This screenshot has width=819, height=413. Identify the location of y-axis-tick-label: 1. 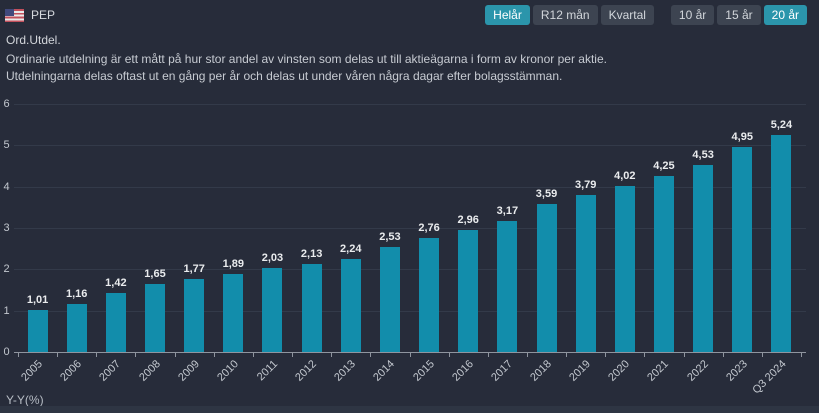
(6, 310).